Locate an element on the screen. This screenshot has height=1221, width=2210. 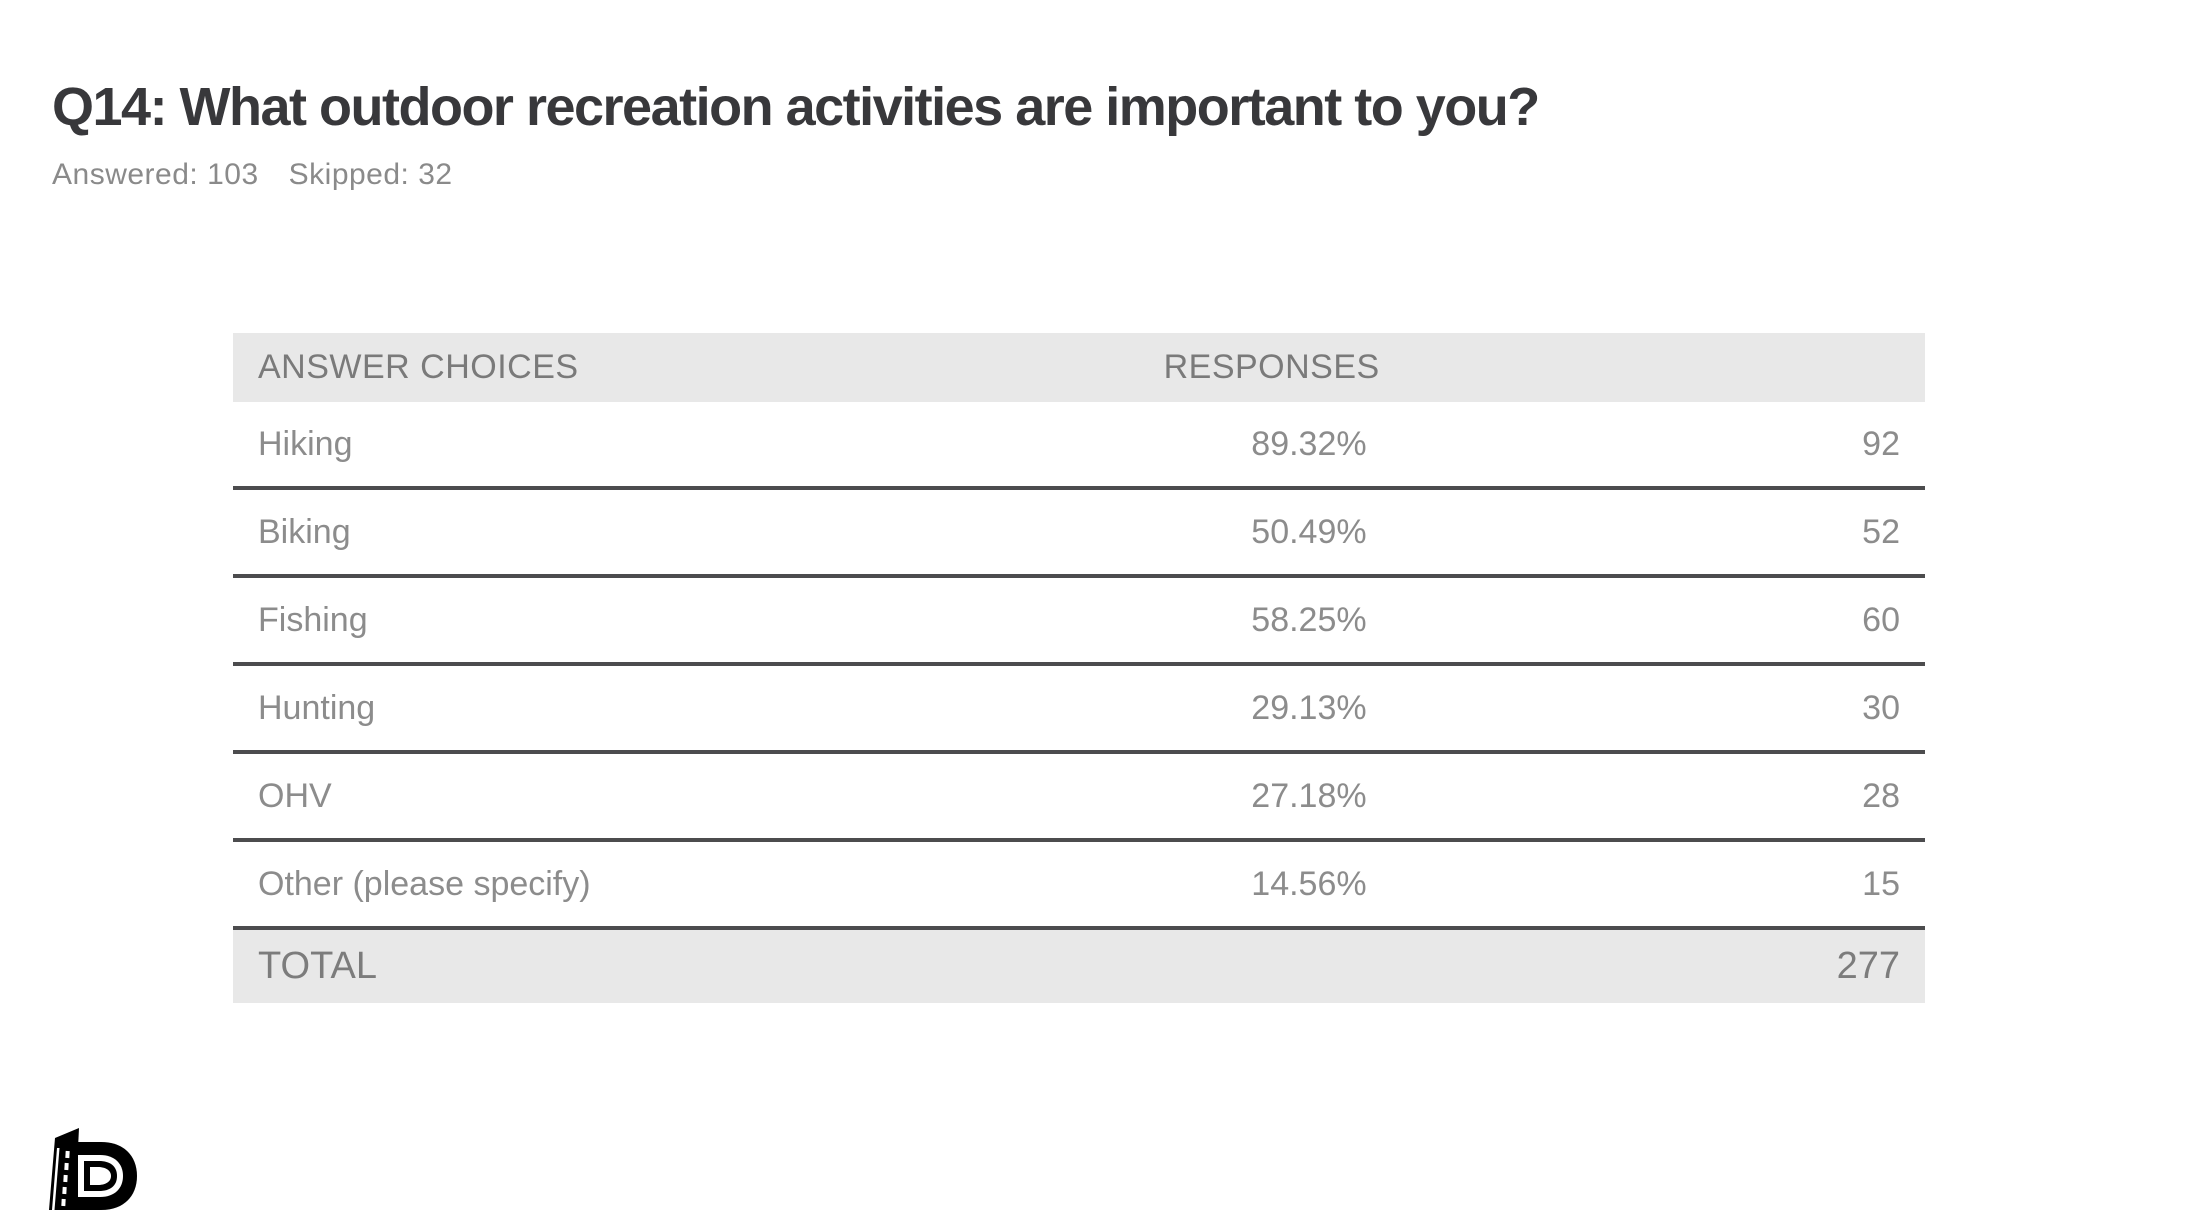
table-row: Other (please specify) 14.56% 15 is located at coordinates (1079, 886).